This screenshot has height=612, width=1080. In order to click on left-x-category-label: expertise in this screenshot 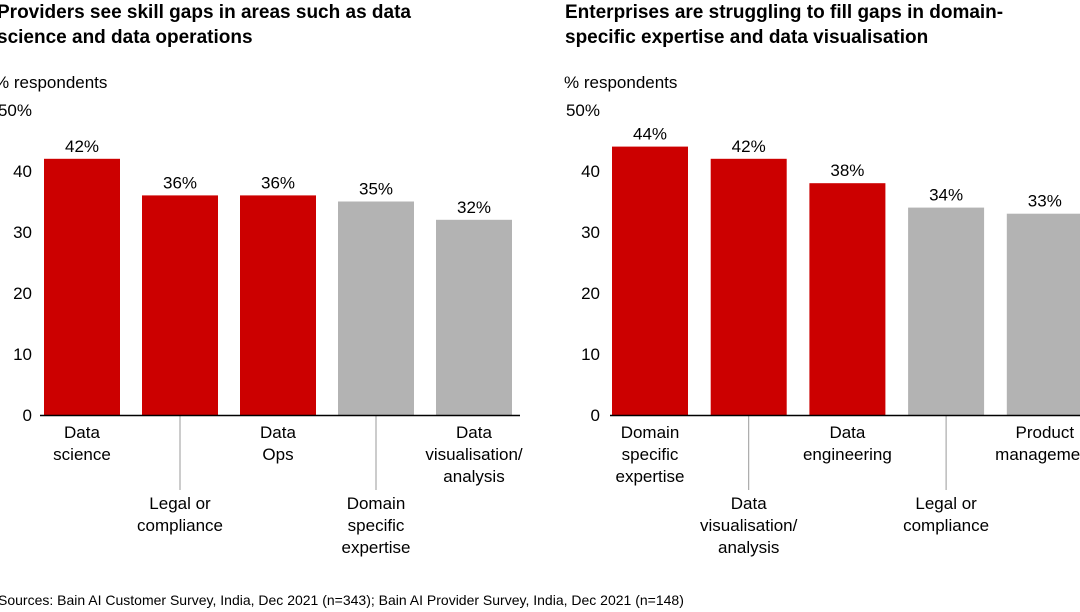, I will do `click(376, 547)`.